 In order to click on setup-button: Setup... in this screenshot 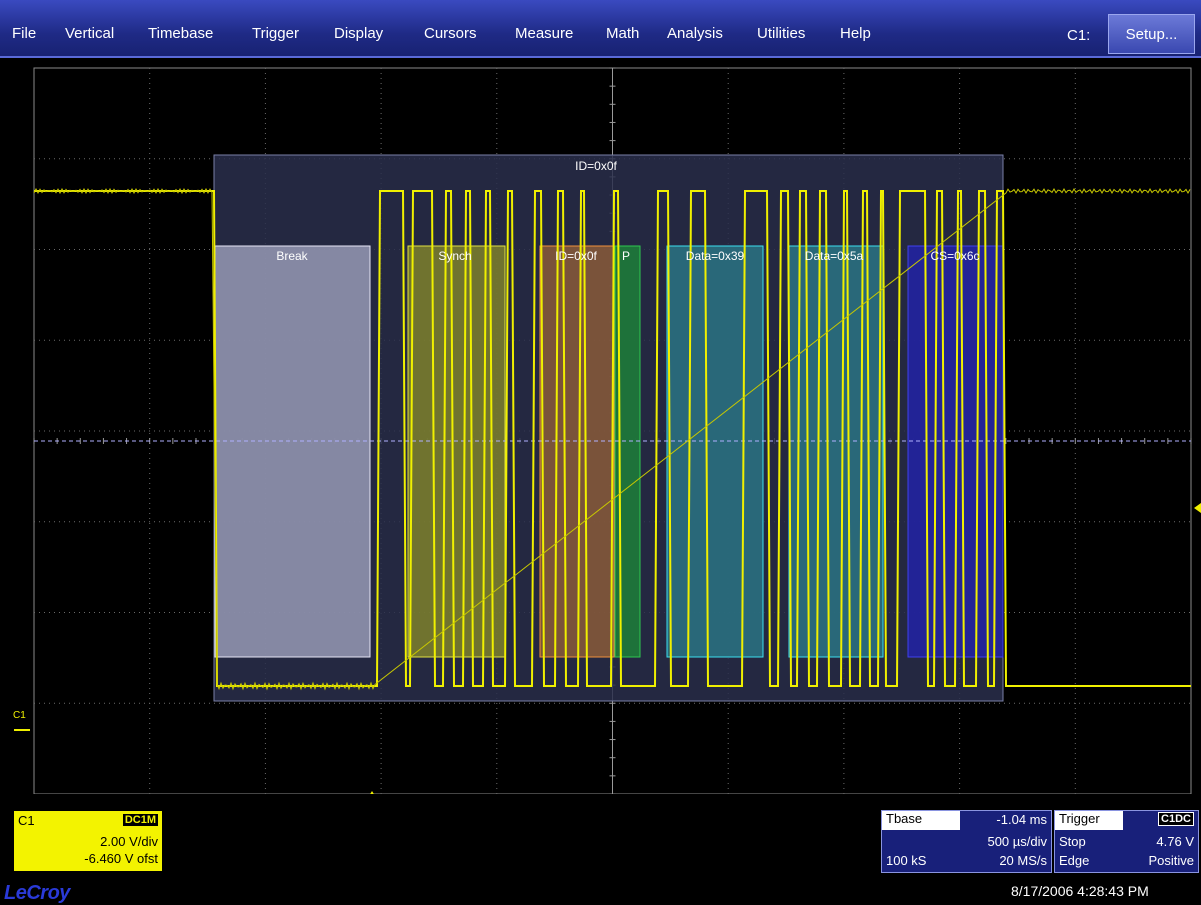, I will do `click(1151, 34)`.